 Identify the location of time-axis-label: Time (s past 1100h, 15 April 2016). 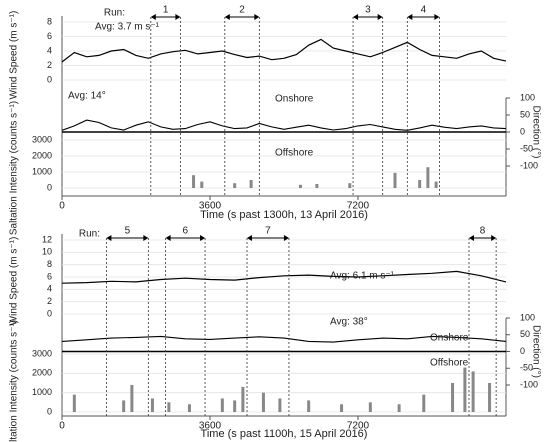
(284, 434).